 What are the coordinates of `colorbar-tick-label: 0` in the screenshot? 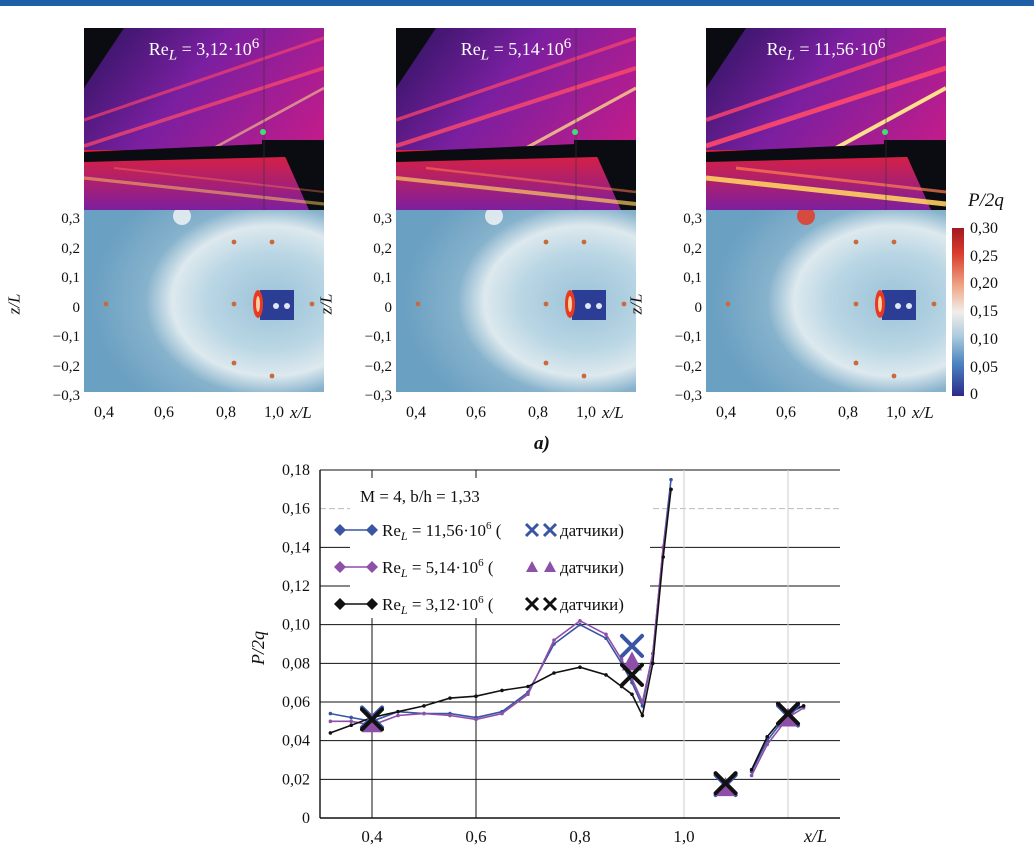 It's located at (974, 395).